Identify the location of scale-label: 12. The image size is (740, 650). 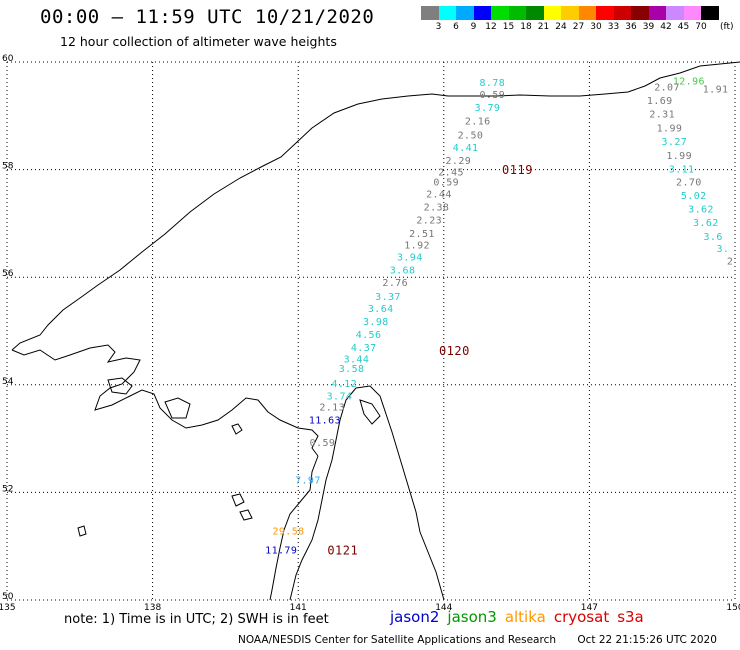
(491, 27).